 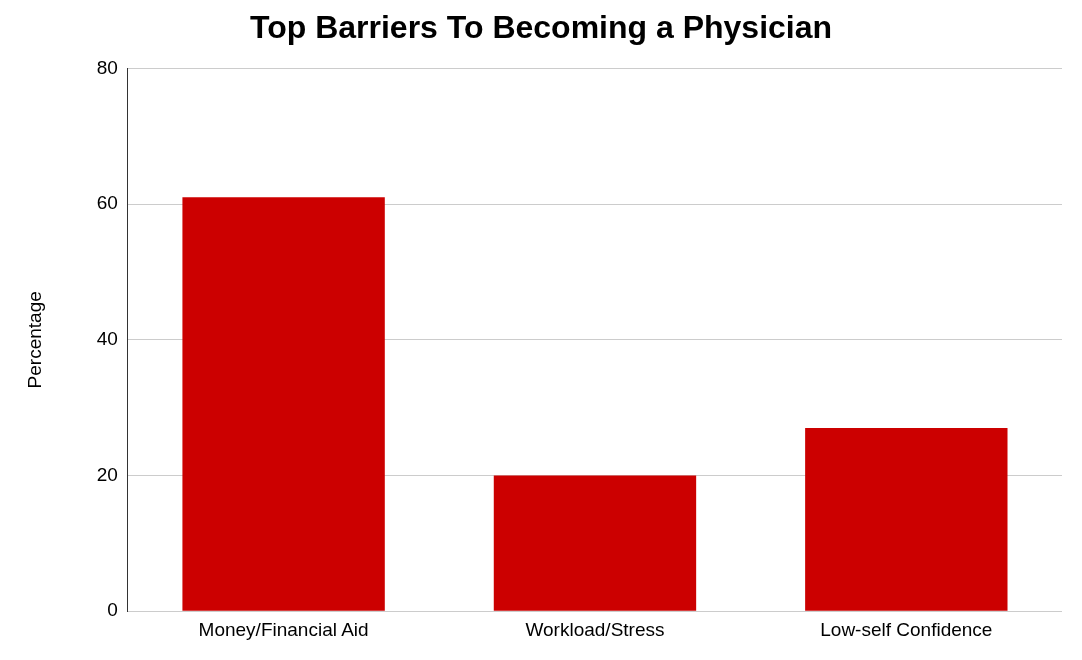 What do you see at coordinates (34, 340) in the screenshot?
I see `y-axis-title: Percentage` at bounding box center [34, 340].